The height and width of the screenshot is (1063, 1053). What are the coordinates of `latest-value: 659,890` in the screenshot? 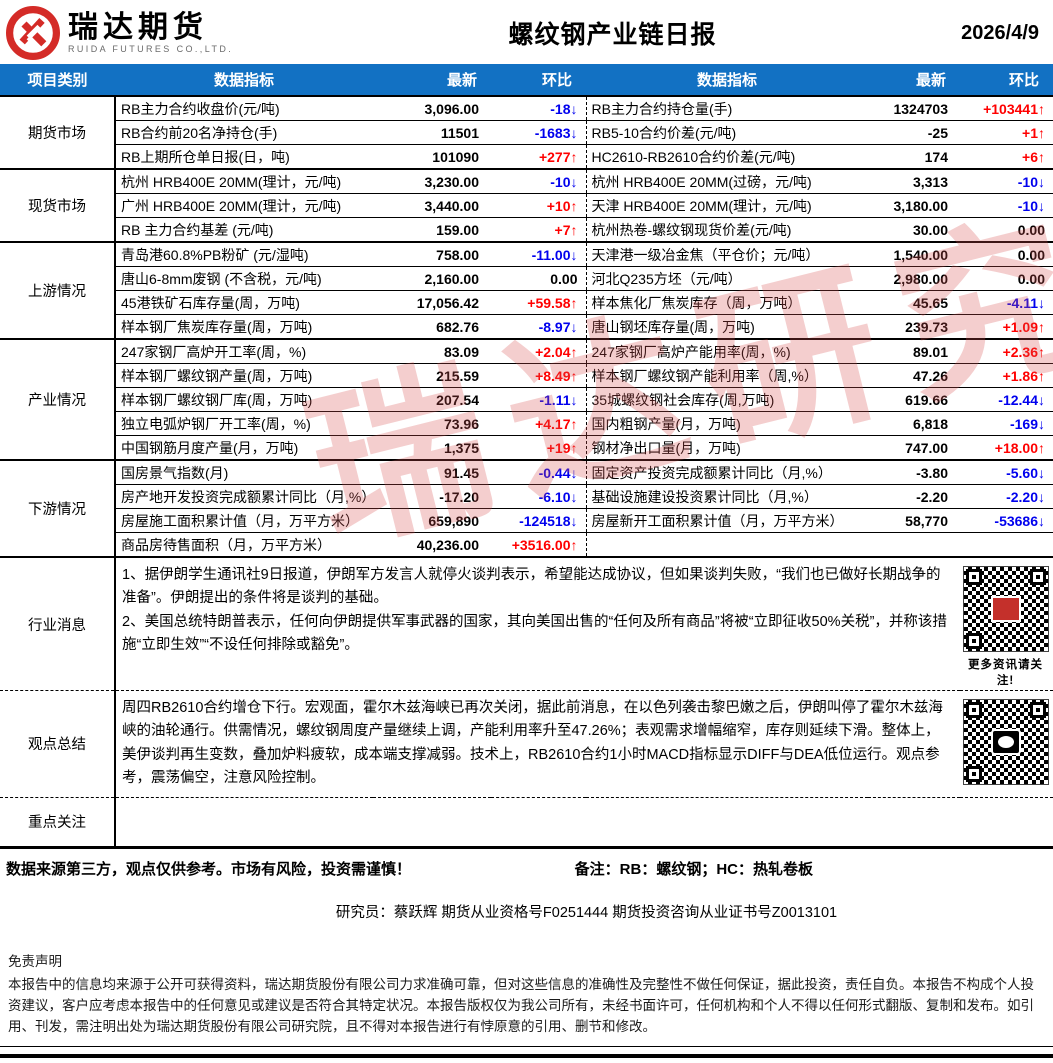 It's located at (432, 520).